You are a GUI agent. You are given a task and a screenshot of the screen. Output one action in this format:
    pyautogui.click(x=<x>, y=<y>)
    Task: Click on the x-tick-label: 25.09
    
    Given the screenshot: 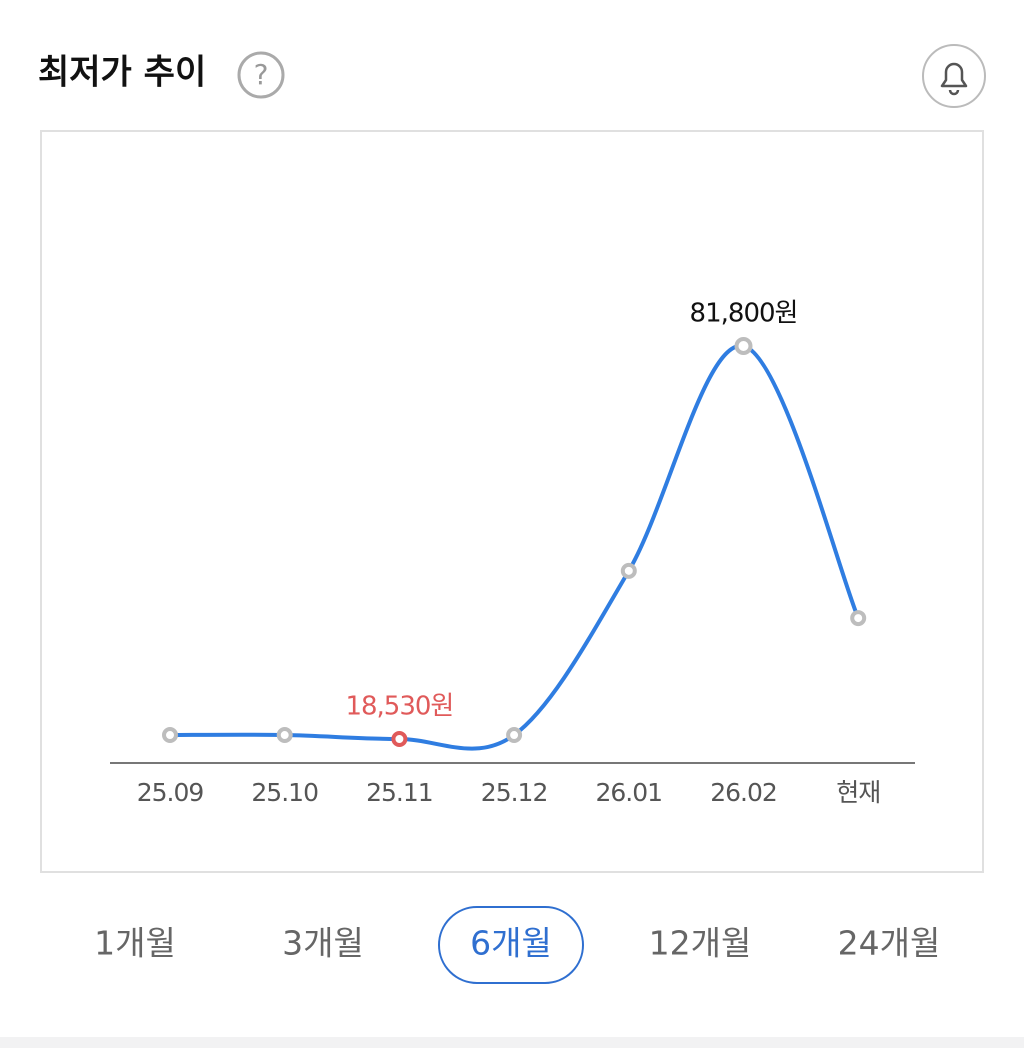 What is the action you would take?
    pyautogui.click(x=170, y=792)
    